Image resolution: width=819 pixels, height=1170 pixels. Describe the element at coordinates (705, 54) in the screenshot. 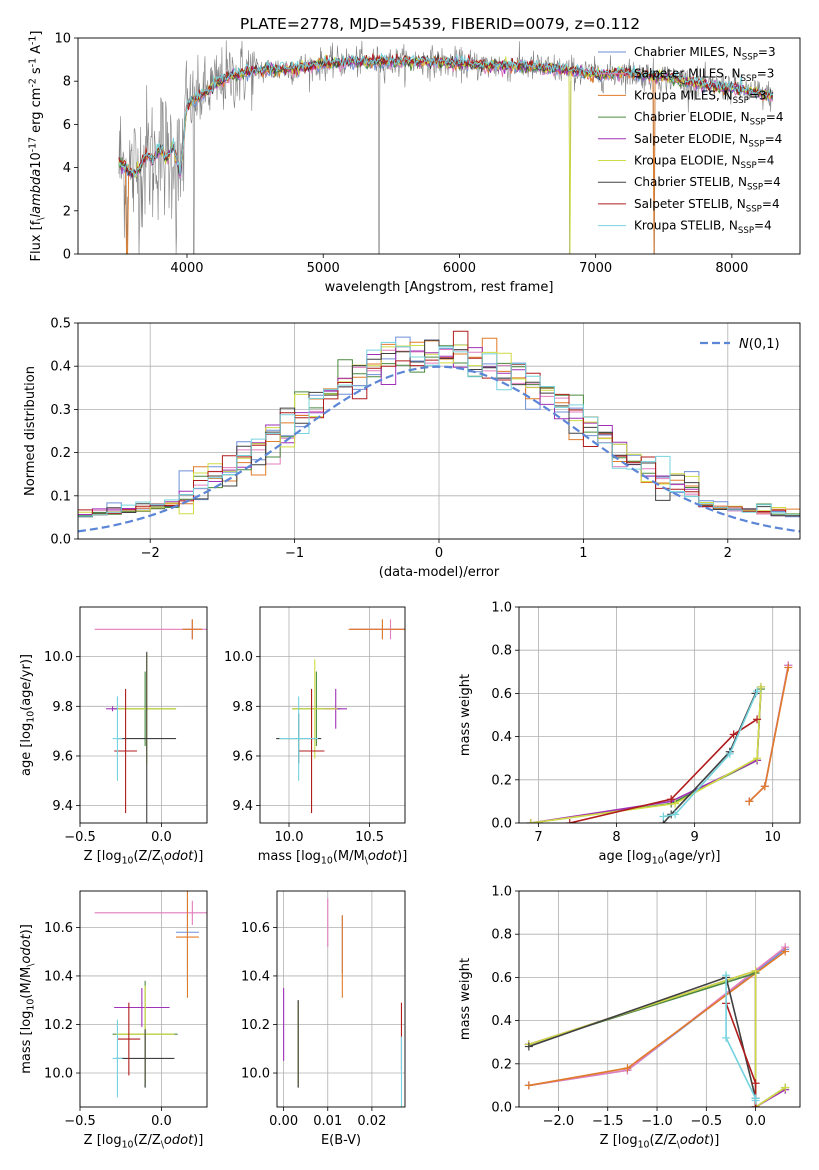

I see `legend-label-0: Chabrier MILES, NSSP=3` at that location.